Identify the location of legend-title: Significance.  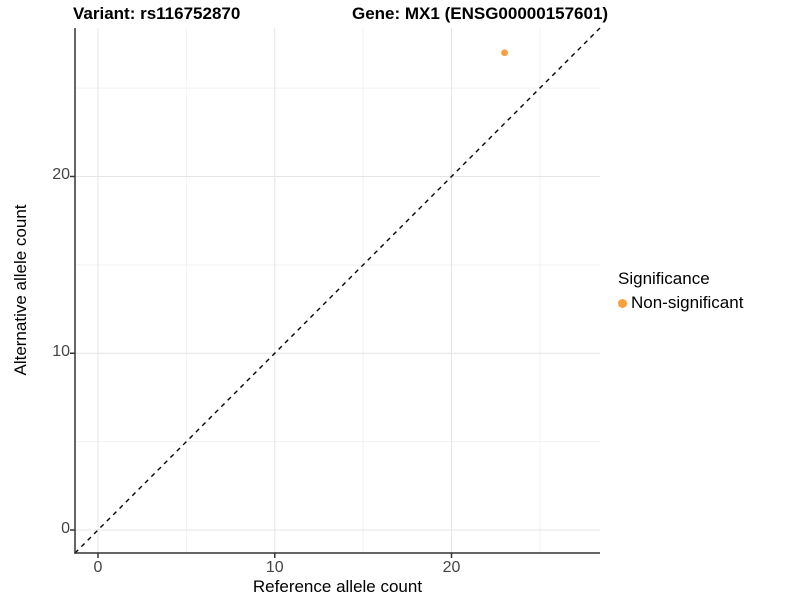
(664, 278).